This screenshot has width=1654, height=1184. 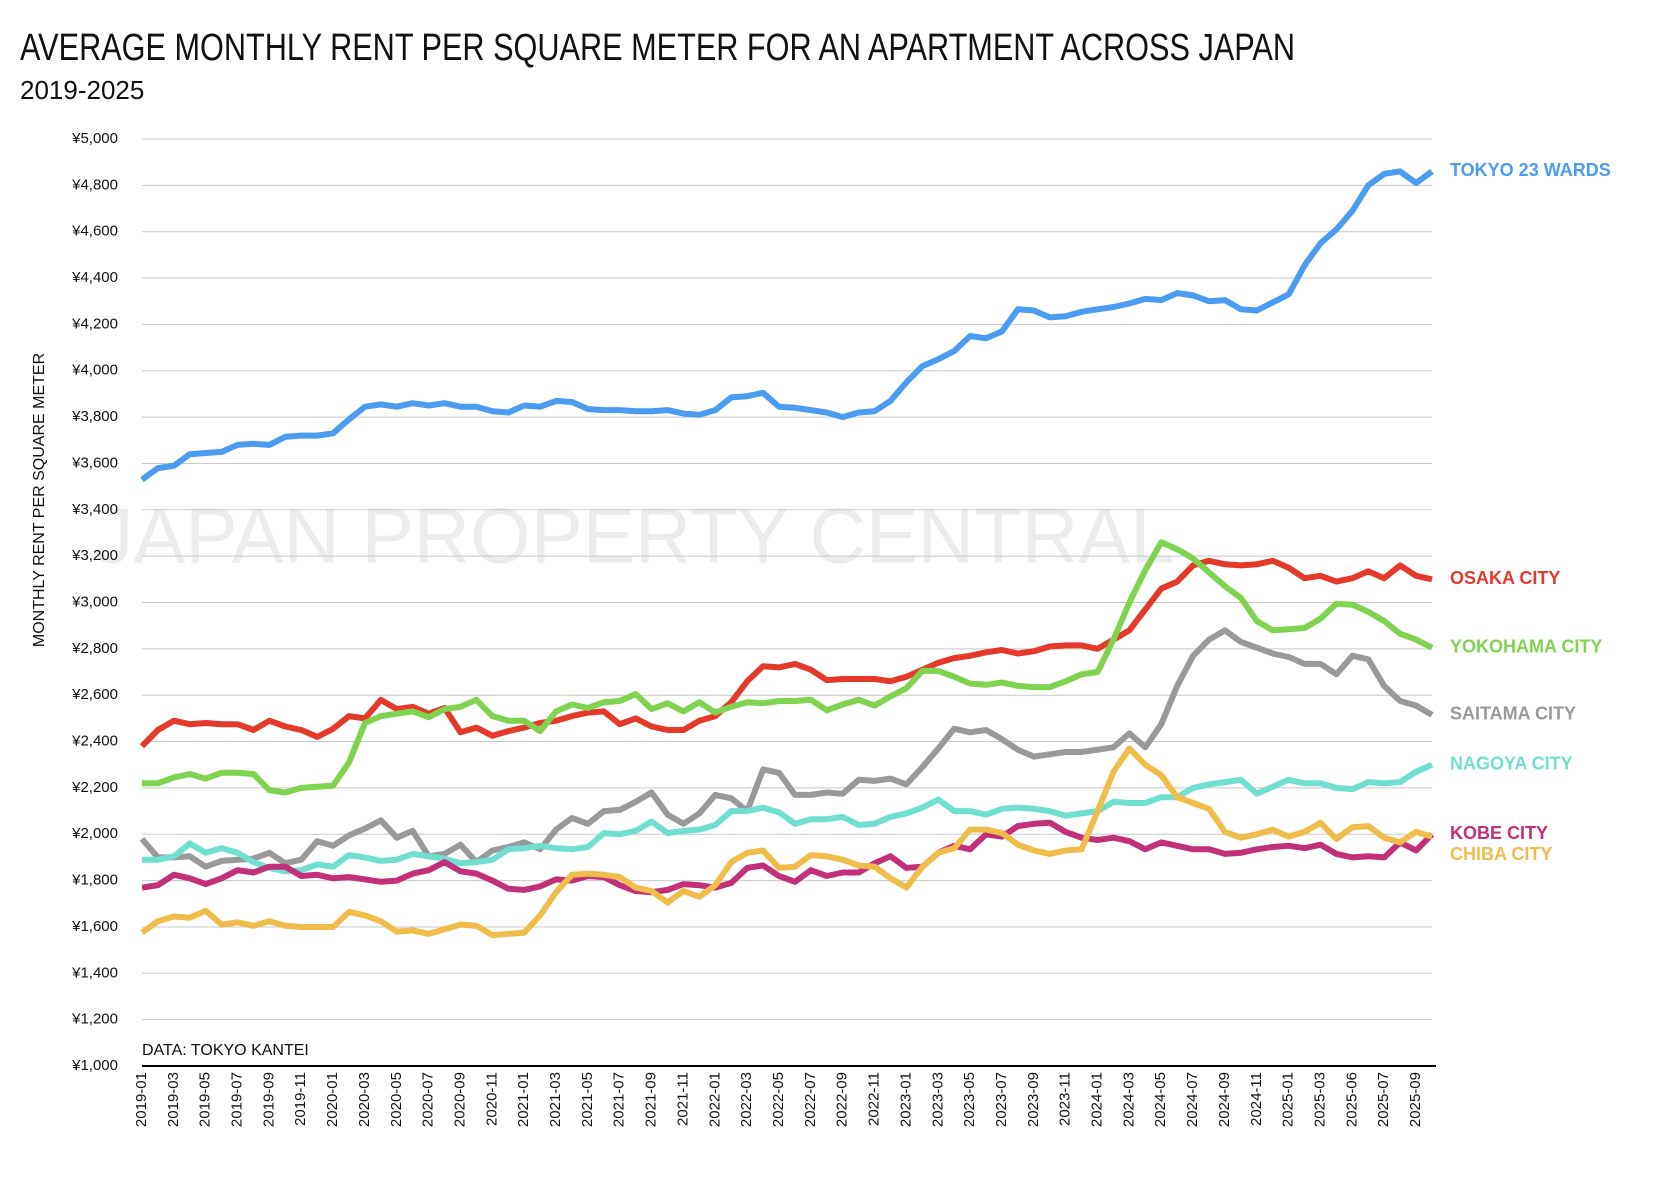 What do you see at coordinates (1001, 1099) in the screenshot?
I see `x-tick-label: 2023-07` at bounding box center [1001, 1099].